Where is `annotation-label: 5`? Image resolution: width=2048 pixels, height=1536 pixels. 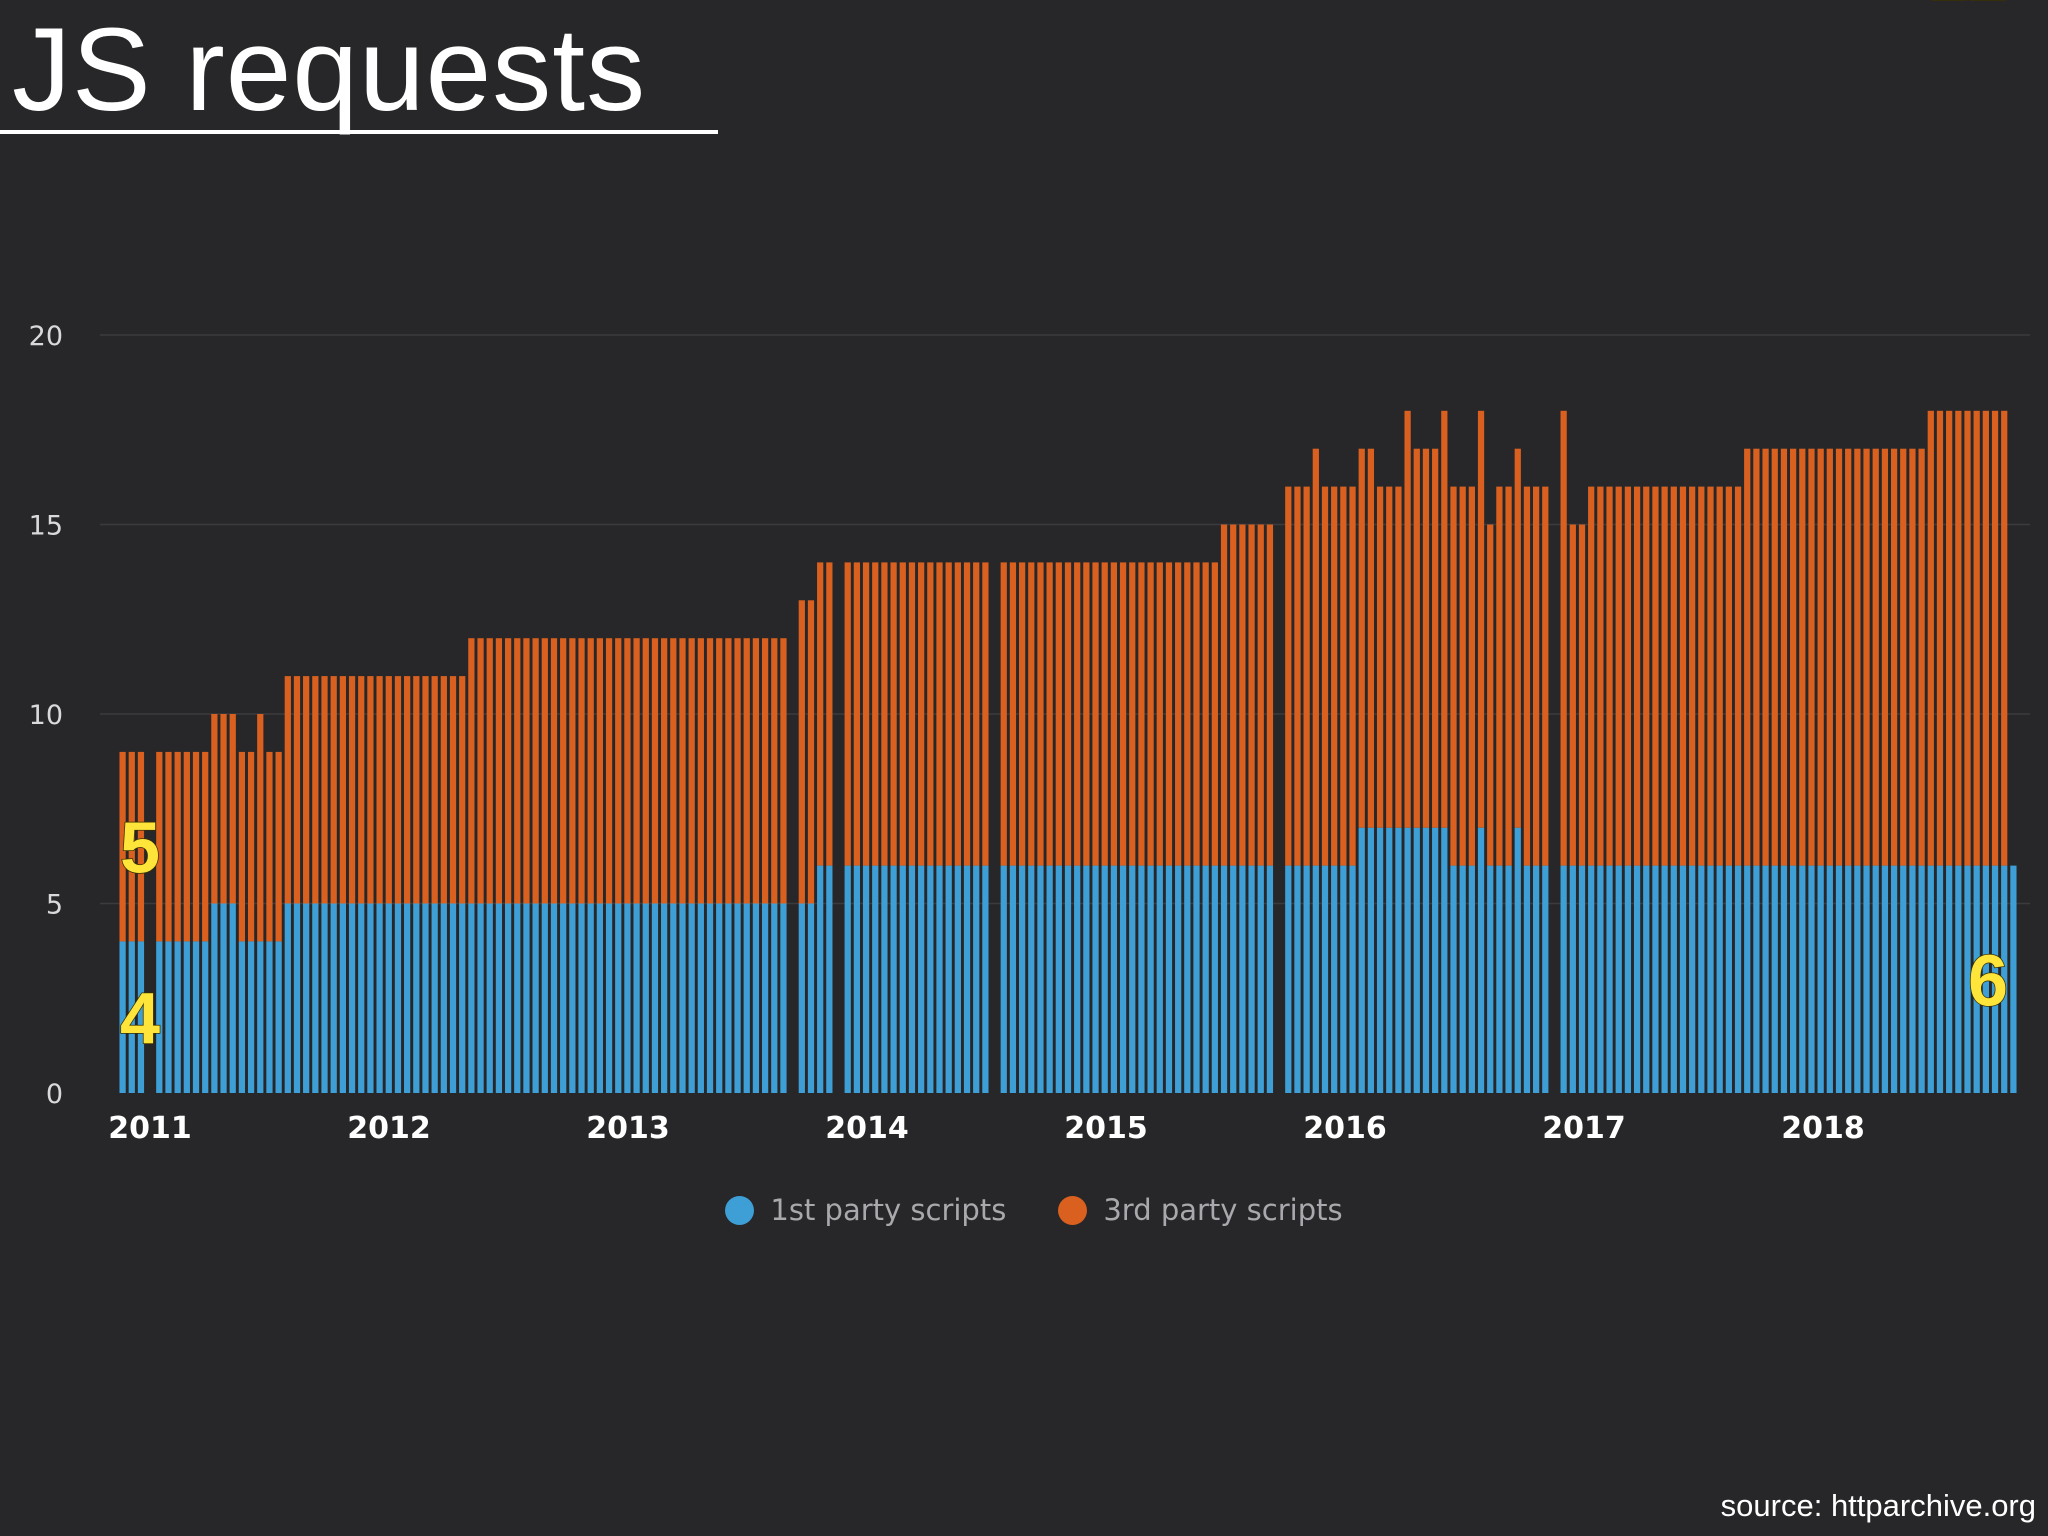
annotation-label: 5 is located at coordinates (140, 849).